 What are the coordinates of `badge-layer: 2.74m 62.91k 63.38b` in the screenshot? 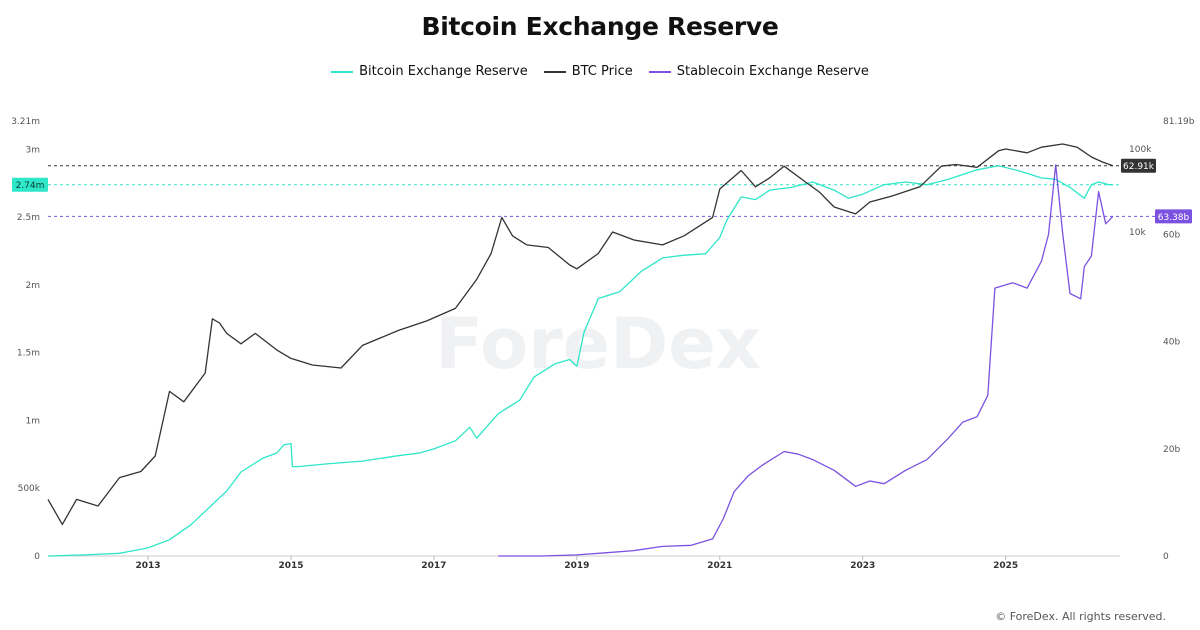 It's located at (602, 191).